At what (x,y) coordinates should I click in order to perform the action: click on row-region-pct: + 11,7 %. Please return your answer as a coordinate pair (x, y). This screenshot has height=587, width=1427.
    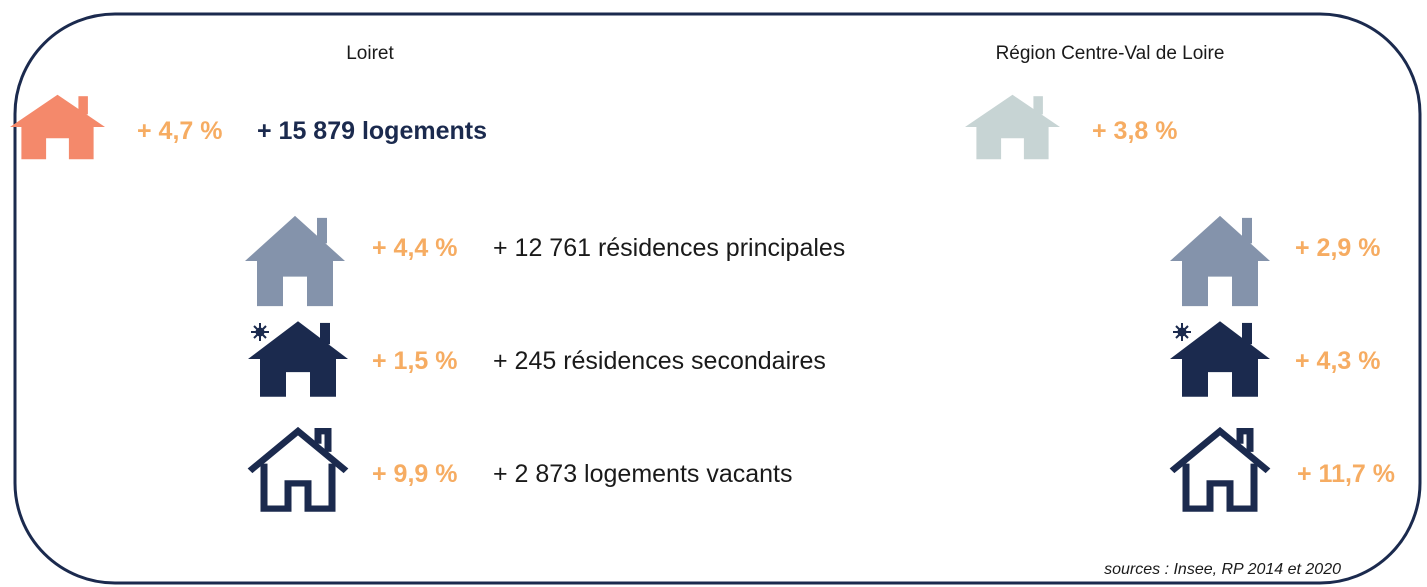
    Looking at the image, I should click on (1346, 474).